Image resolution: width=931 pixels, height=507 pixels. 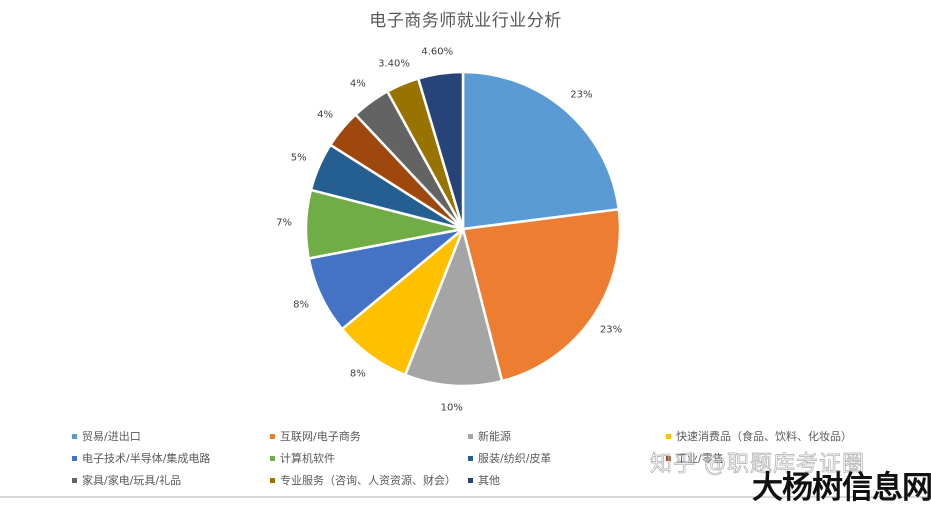 I want to click on site-watermark: 大杨树信息网, so click(x=841, y=488).